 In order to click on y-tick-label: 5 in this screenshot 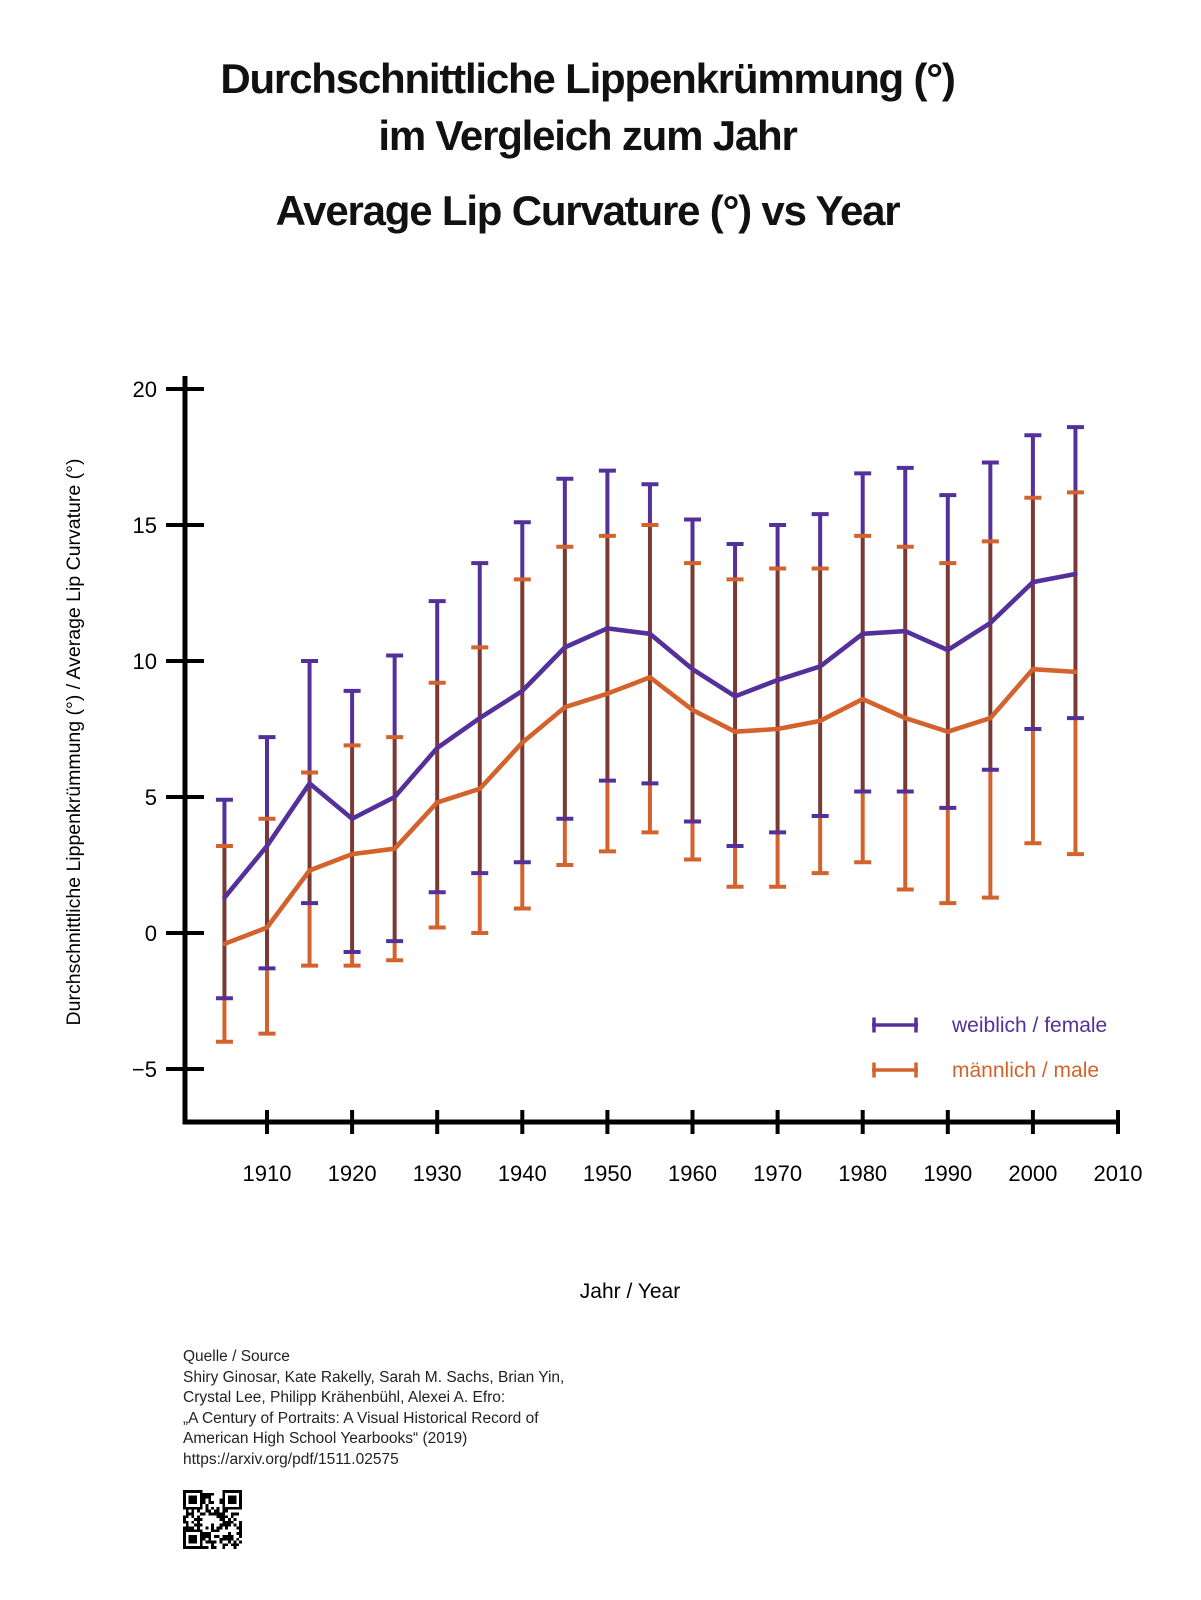, I will do `click(151, 797)`.